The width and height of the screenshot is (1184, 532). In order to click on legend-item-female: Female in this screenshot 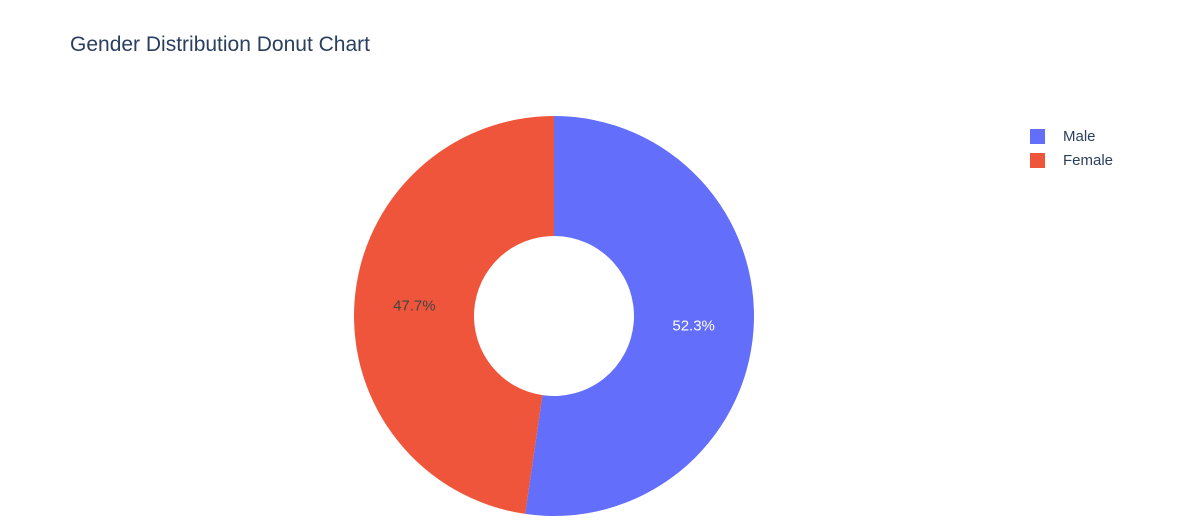, I will do `click(1071, 160)`.